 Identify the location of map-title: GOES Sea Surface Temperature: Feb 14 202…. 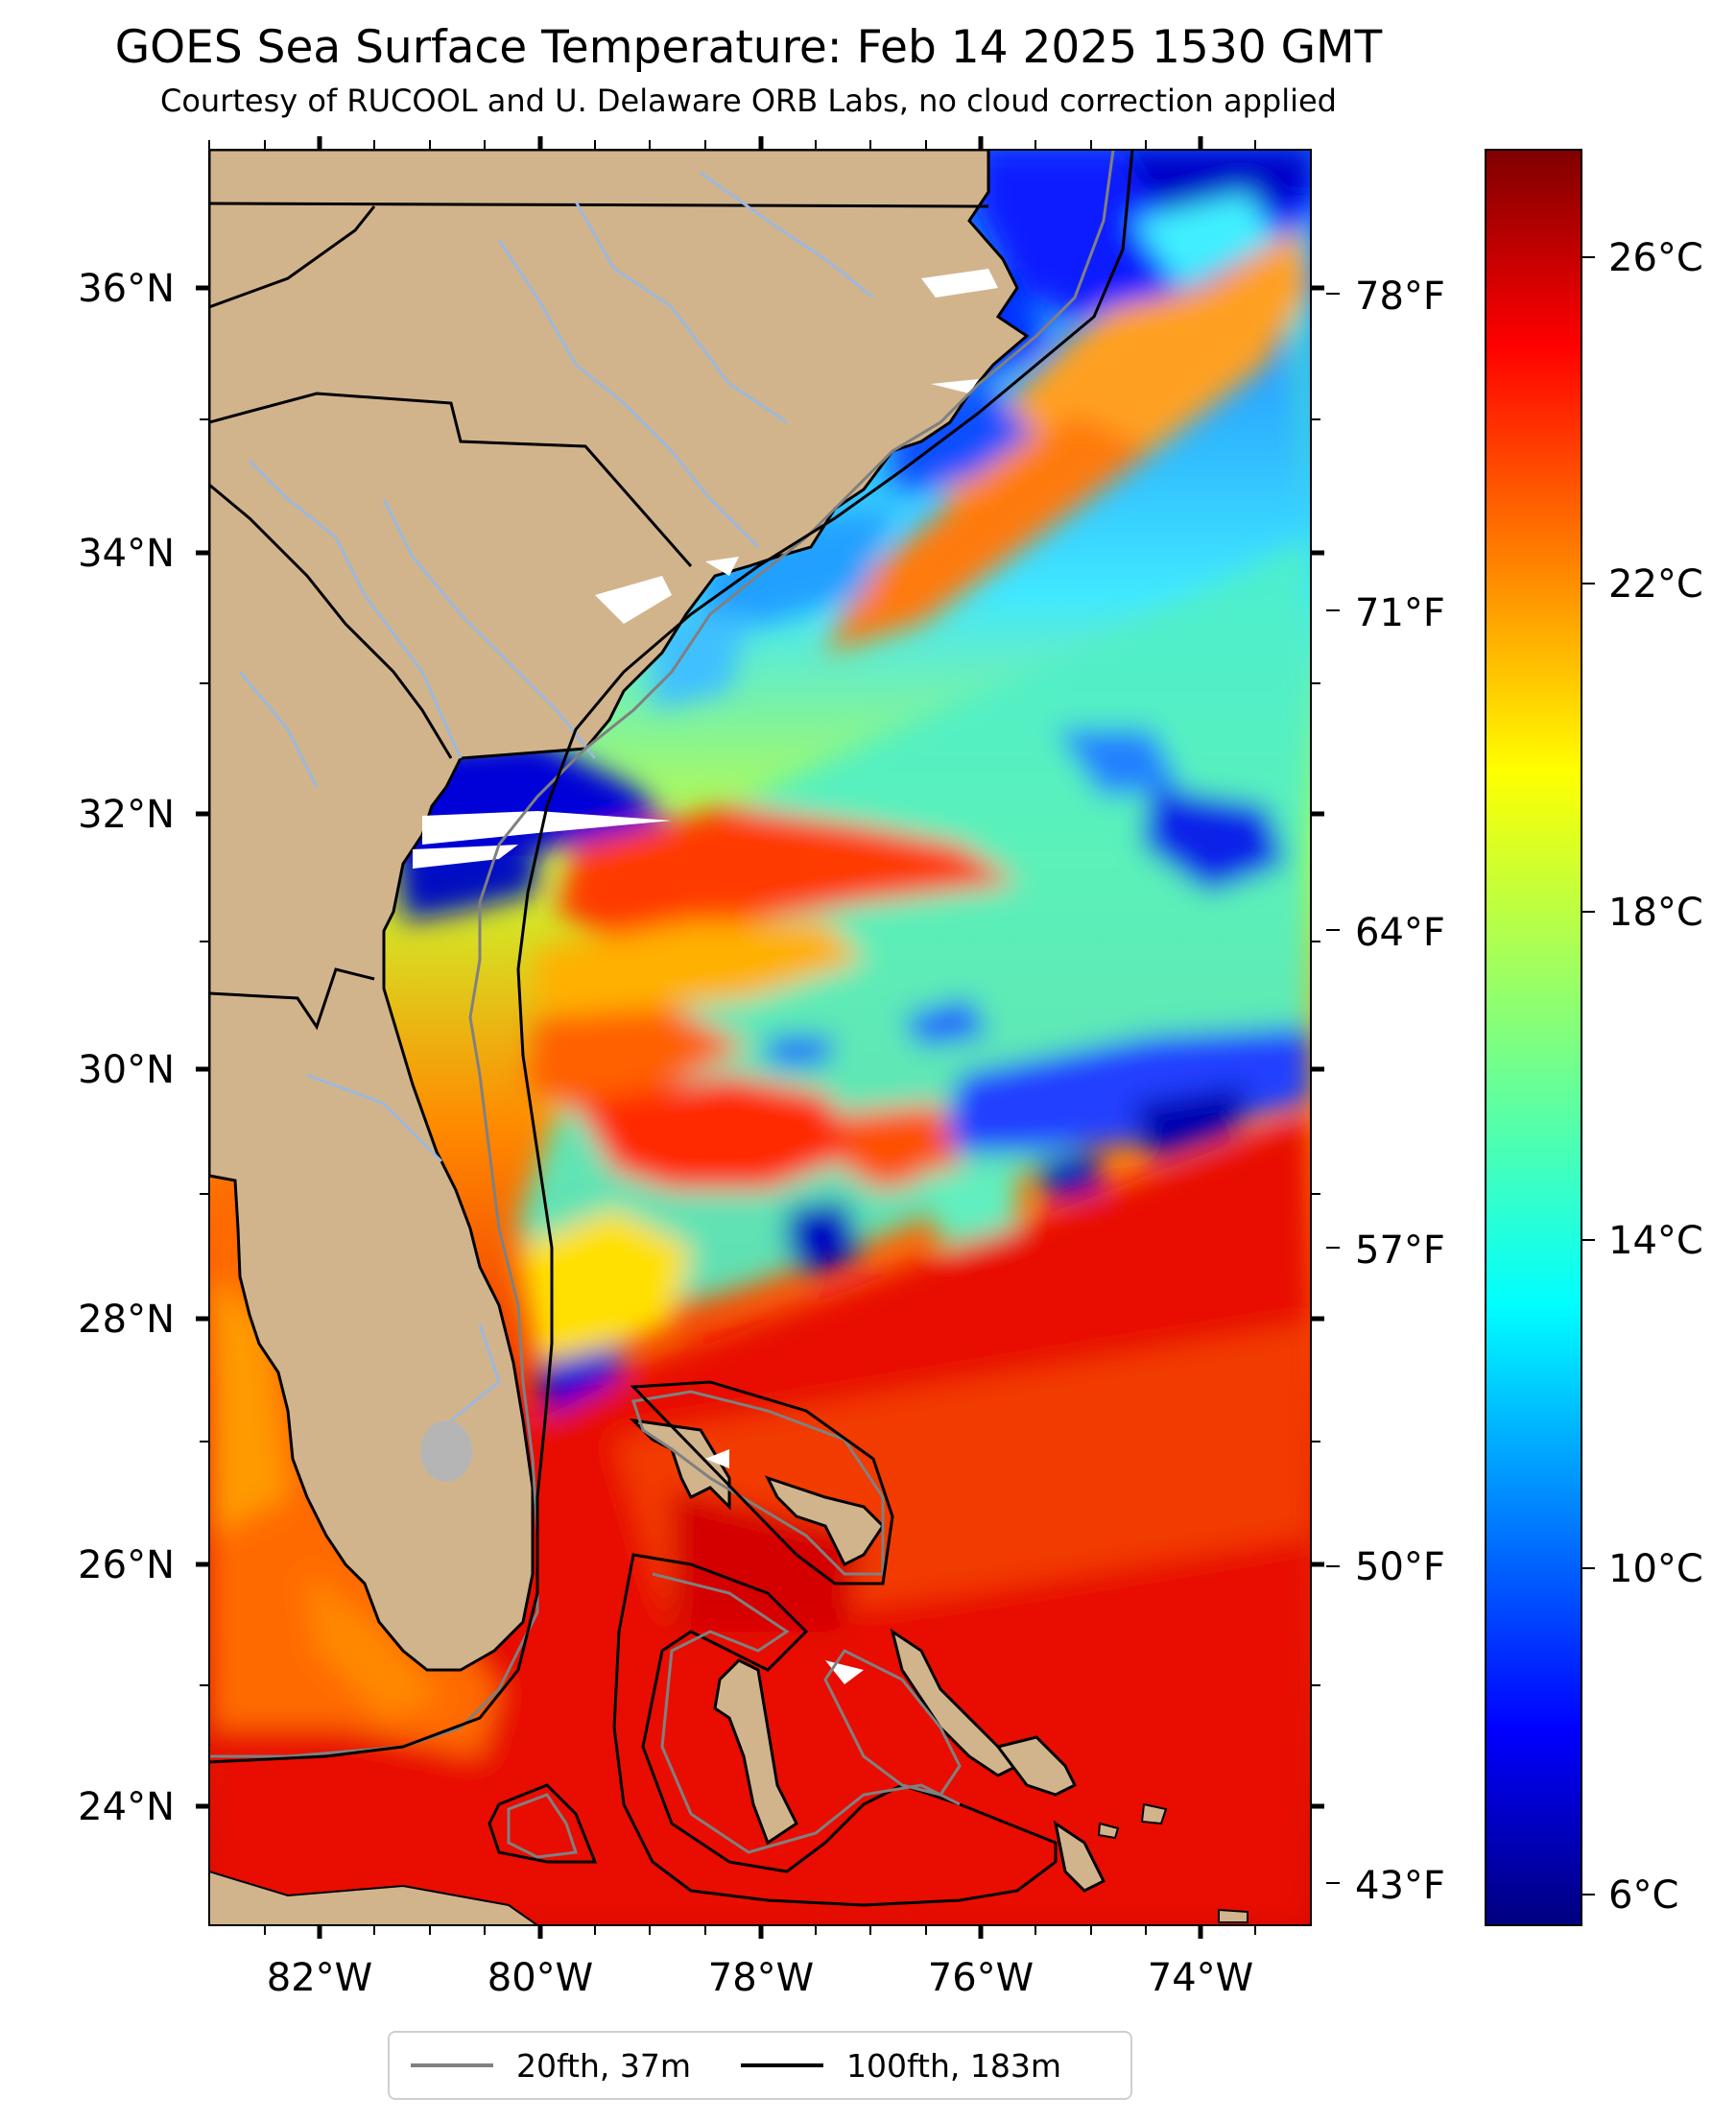
(748, 47).